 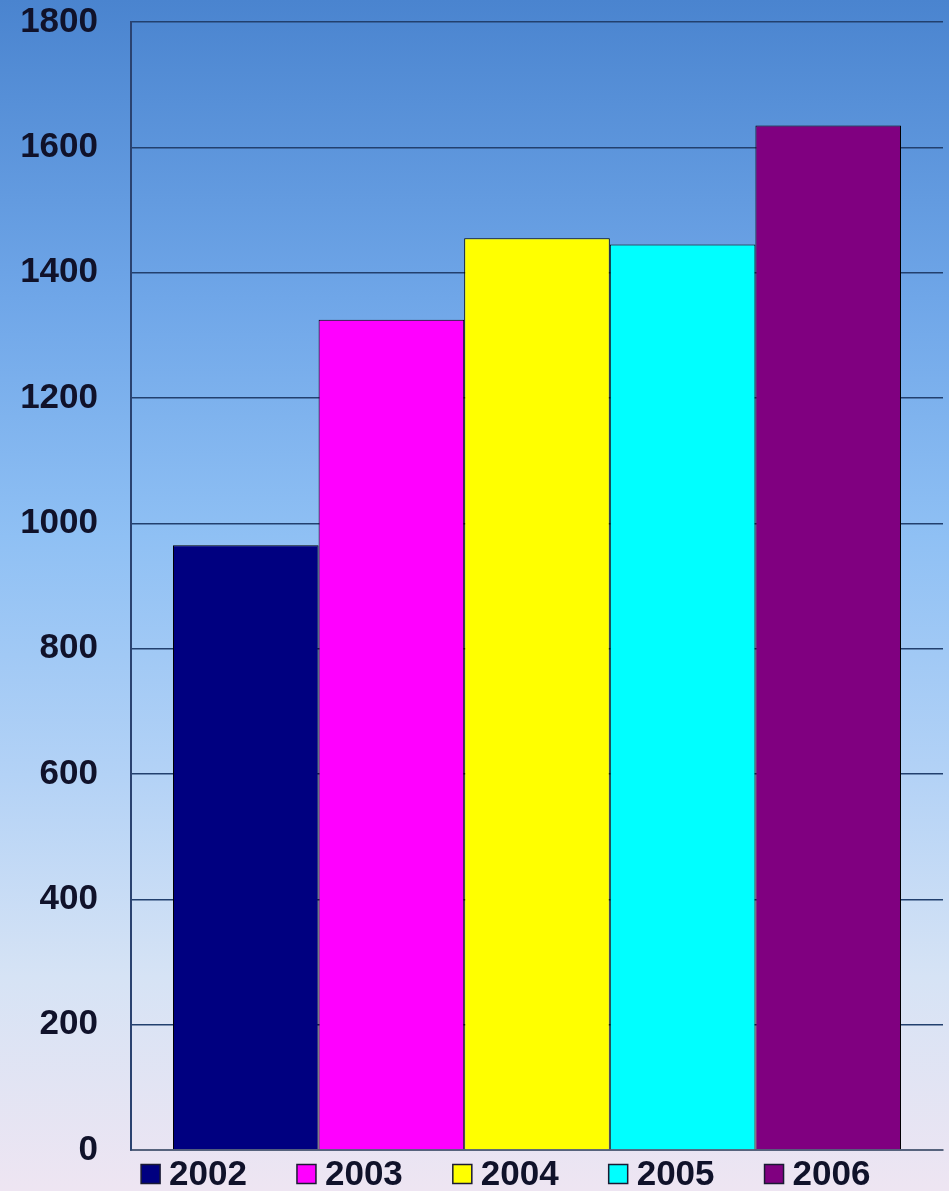 What do you see at coordinates (59, 520) in the screenshot?
I see `y-tick-label: 1000` at bounding box center [59, 520].